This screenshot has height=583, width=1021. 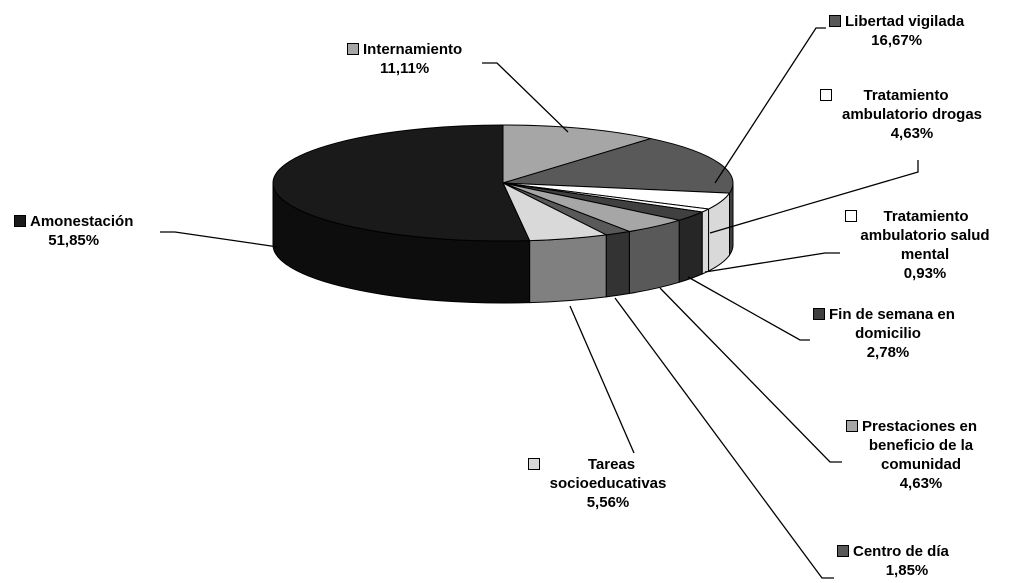 I want to click on legend-swatch-tratamiento-salud-mental, so click(x=851, y=216).